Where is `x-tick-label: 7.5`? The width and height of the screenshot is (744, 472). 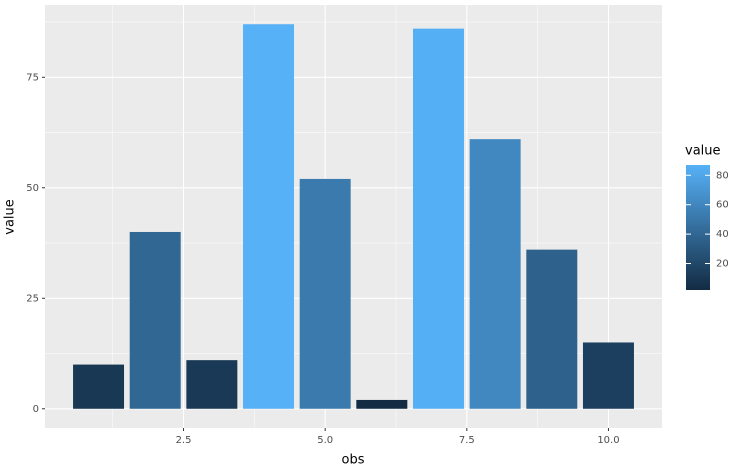 x-tick-label: 7.5 is located at coordinates (467, 440).